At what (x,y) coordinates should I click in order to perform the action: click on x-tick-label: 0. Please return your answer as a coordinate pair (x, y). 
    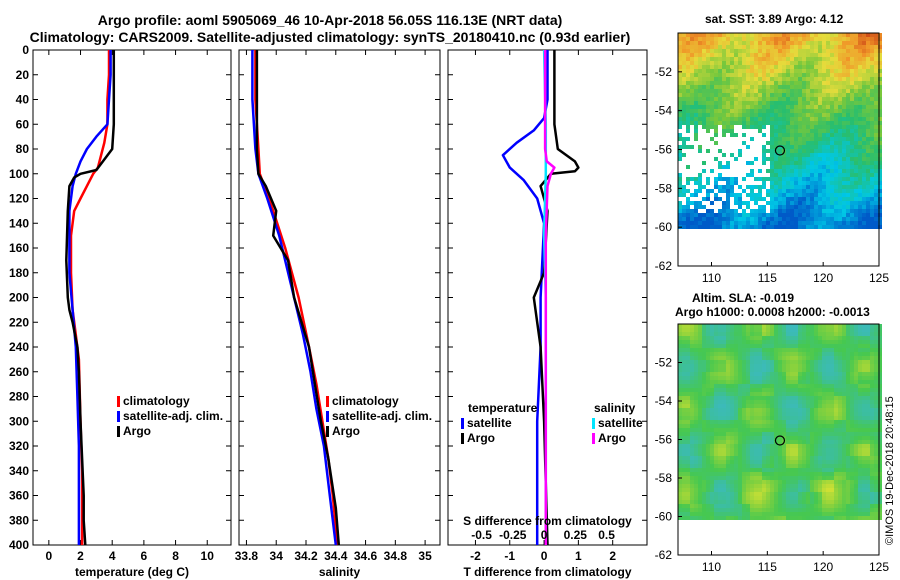
    Looking at the image, I should click on (544, 556).